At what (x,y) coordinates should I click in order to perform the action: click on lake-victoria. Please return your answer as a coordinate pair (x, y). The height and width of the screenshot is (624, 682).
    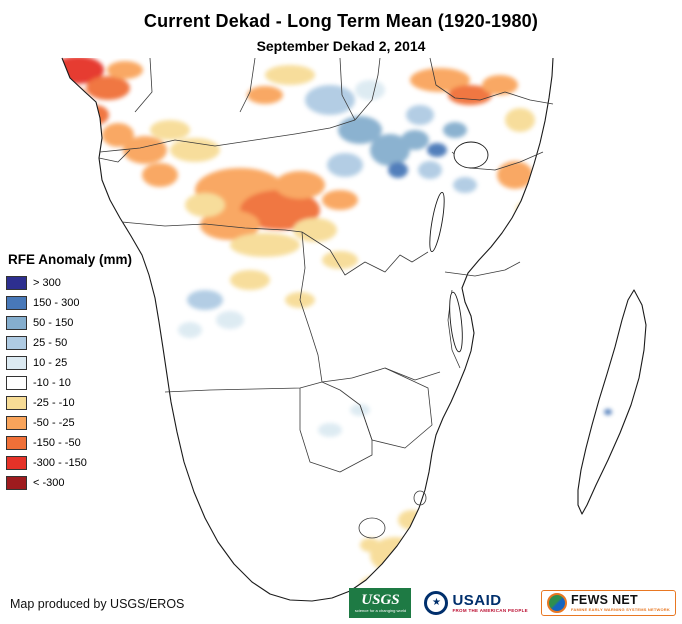
    Looking at the image, I should click on (471, 155).